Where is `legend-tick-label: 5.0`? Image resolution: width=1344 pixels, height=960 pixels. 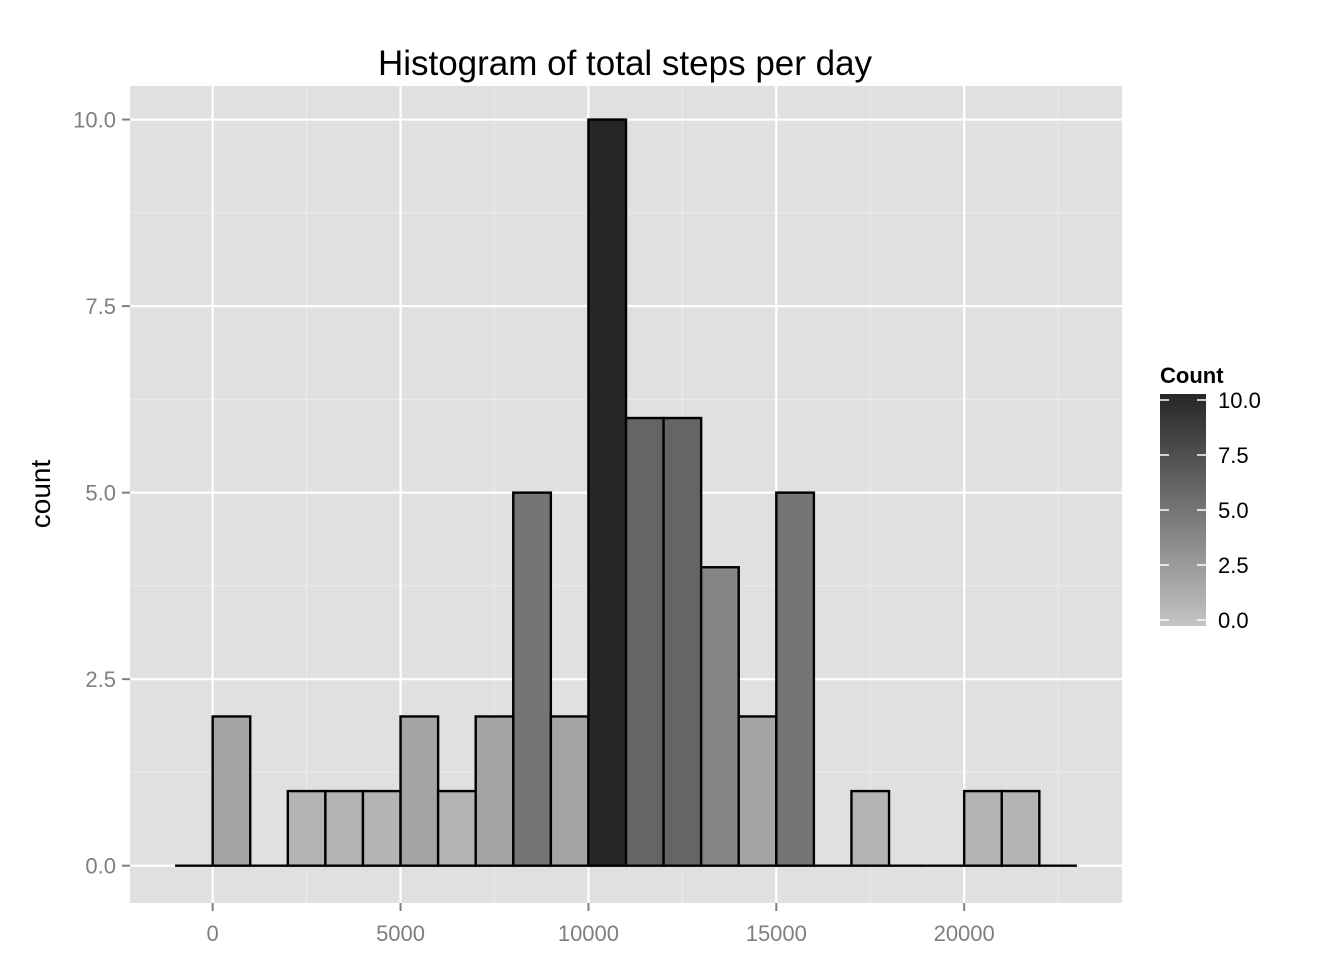 legend-tick-label: 5.0 is located at coordinates (1233, 510).